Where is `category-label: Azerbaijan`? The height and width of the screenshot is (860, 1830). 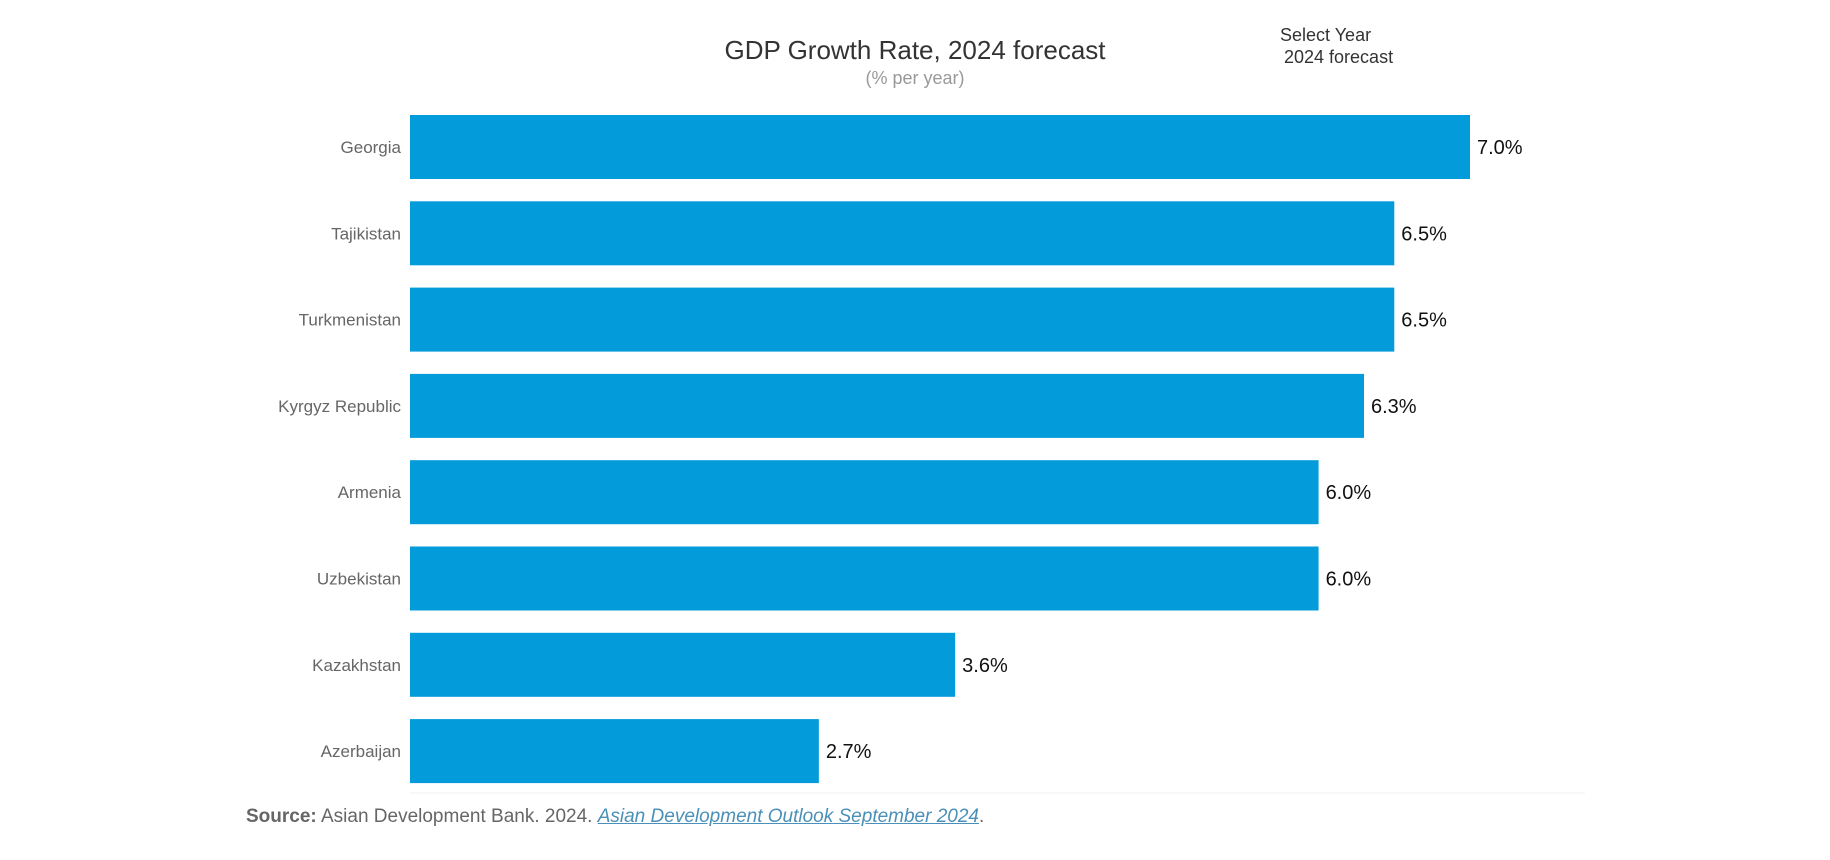
category-label: Azerbaijan is located at coordinates (361, 751).